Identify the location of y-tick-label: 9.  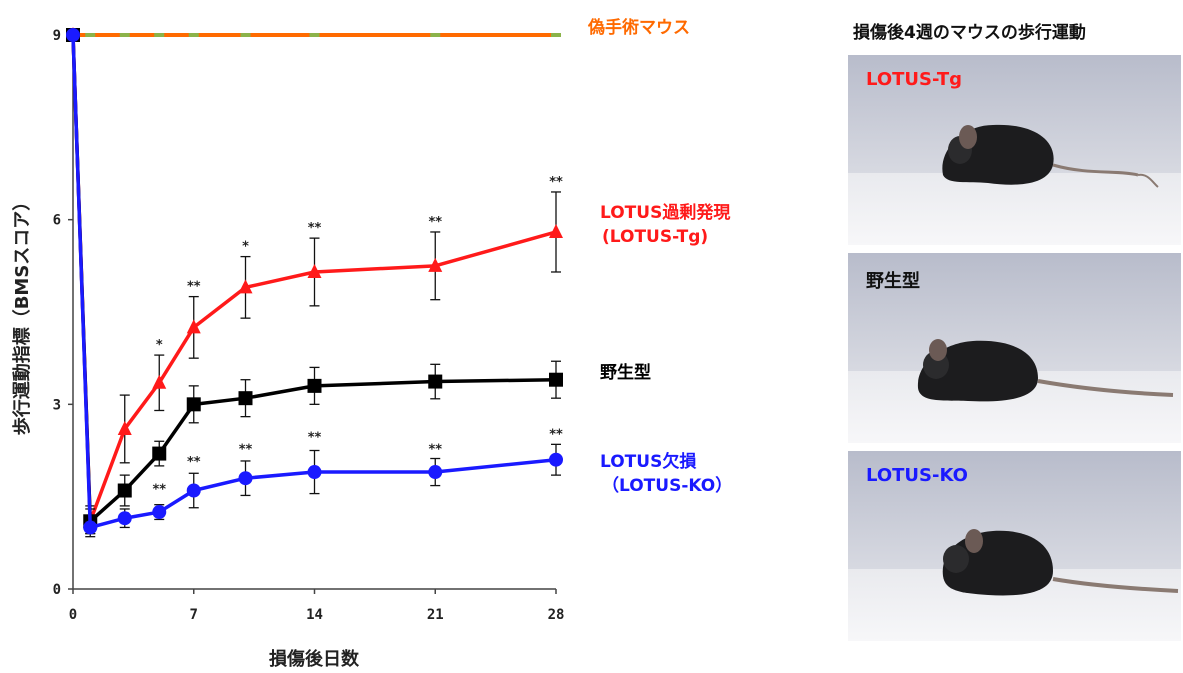
(57, 36).